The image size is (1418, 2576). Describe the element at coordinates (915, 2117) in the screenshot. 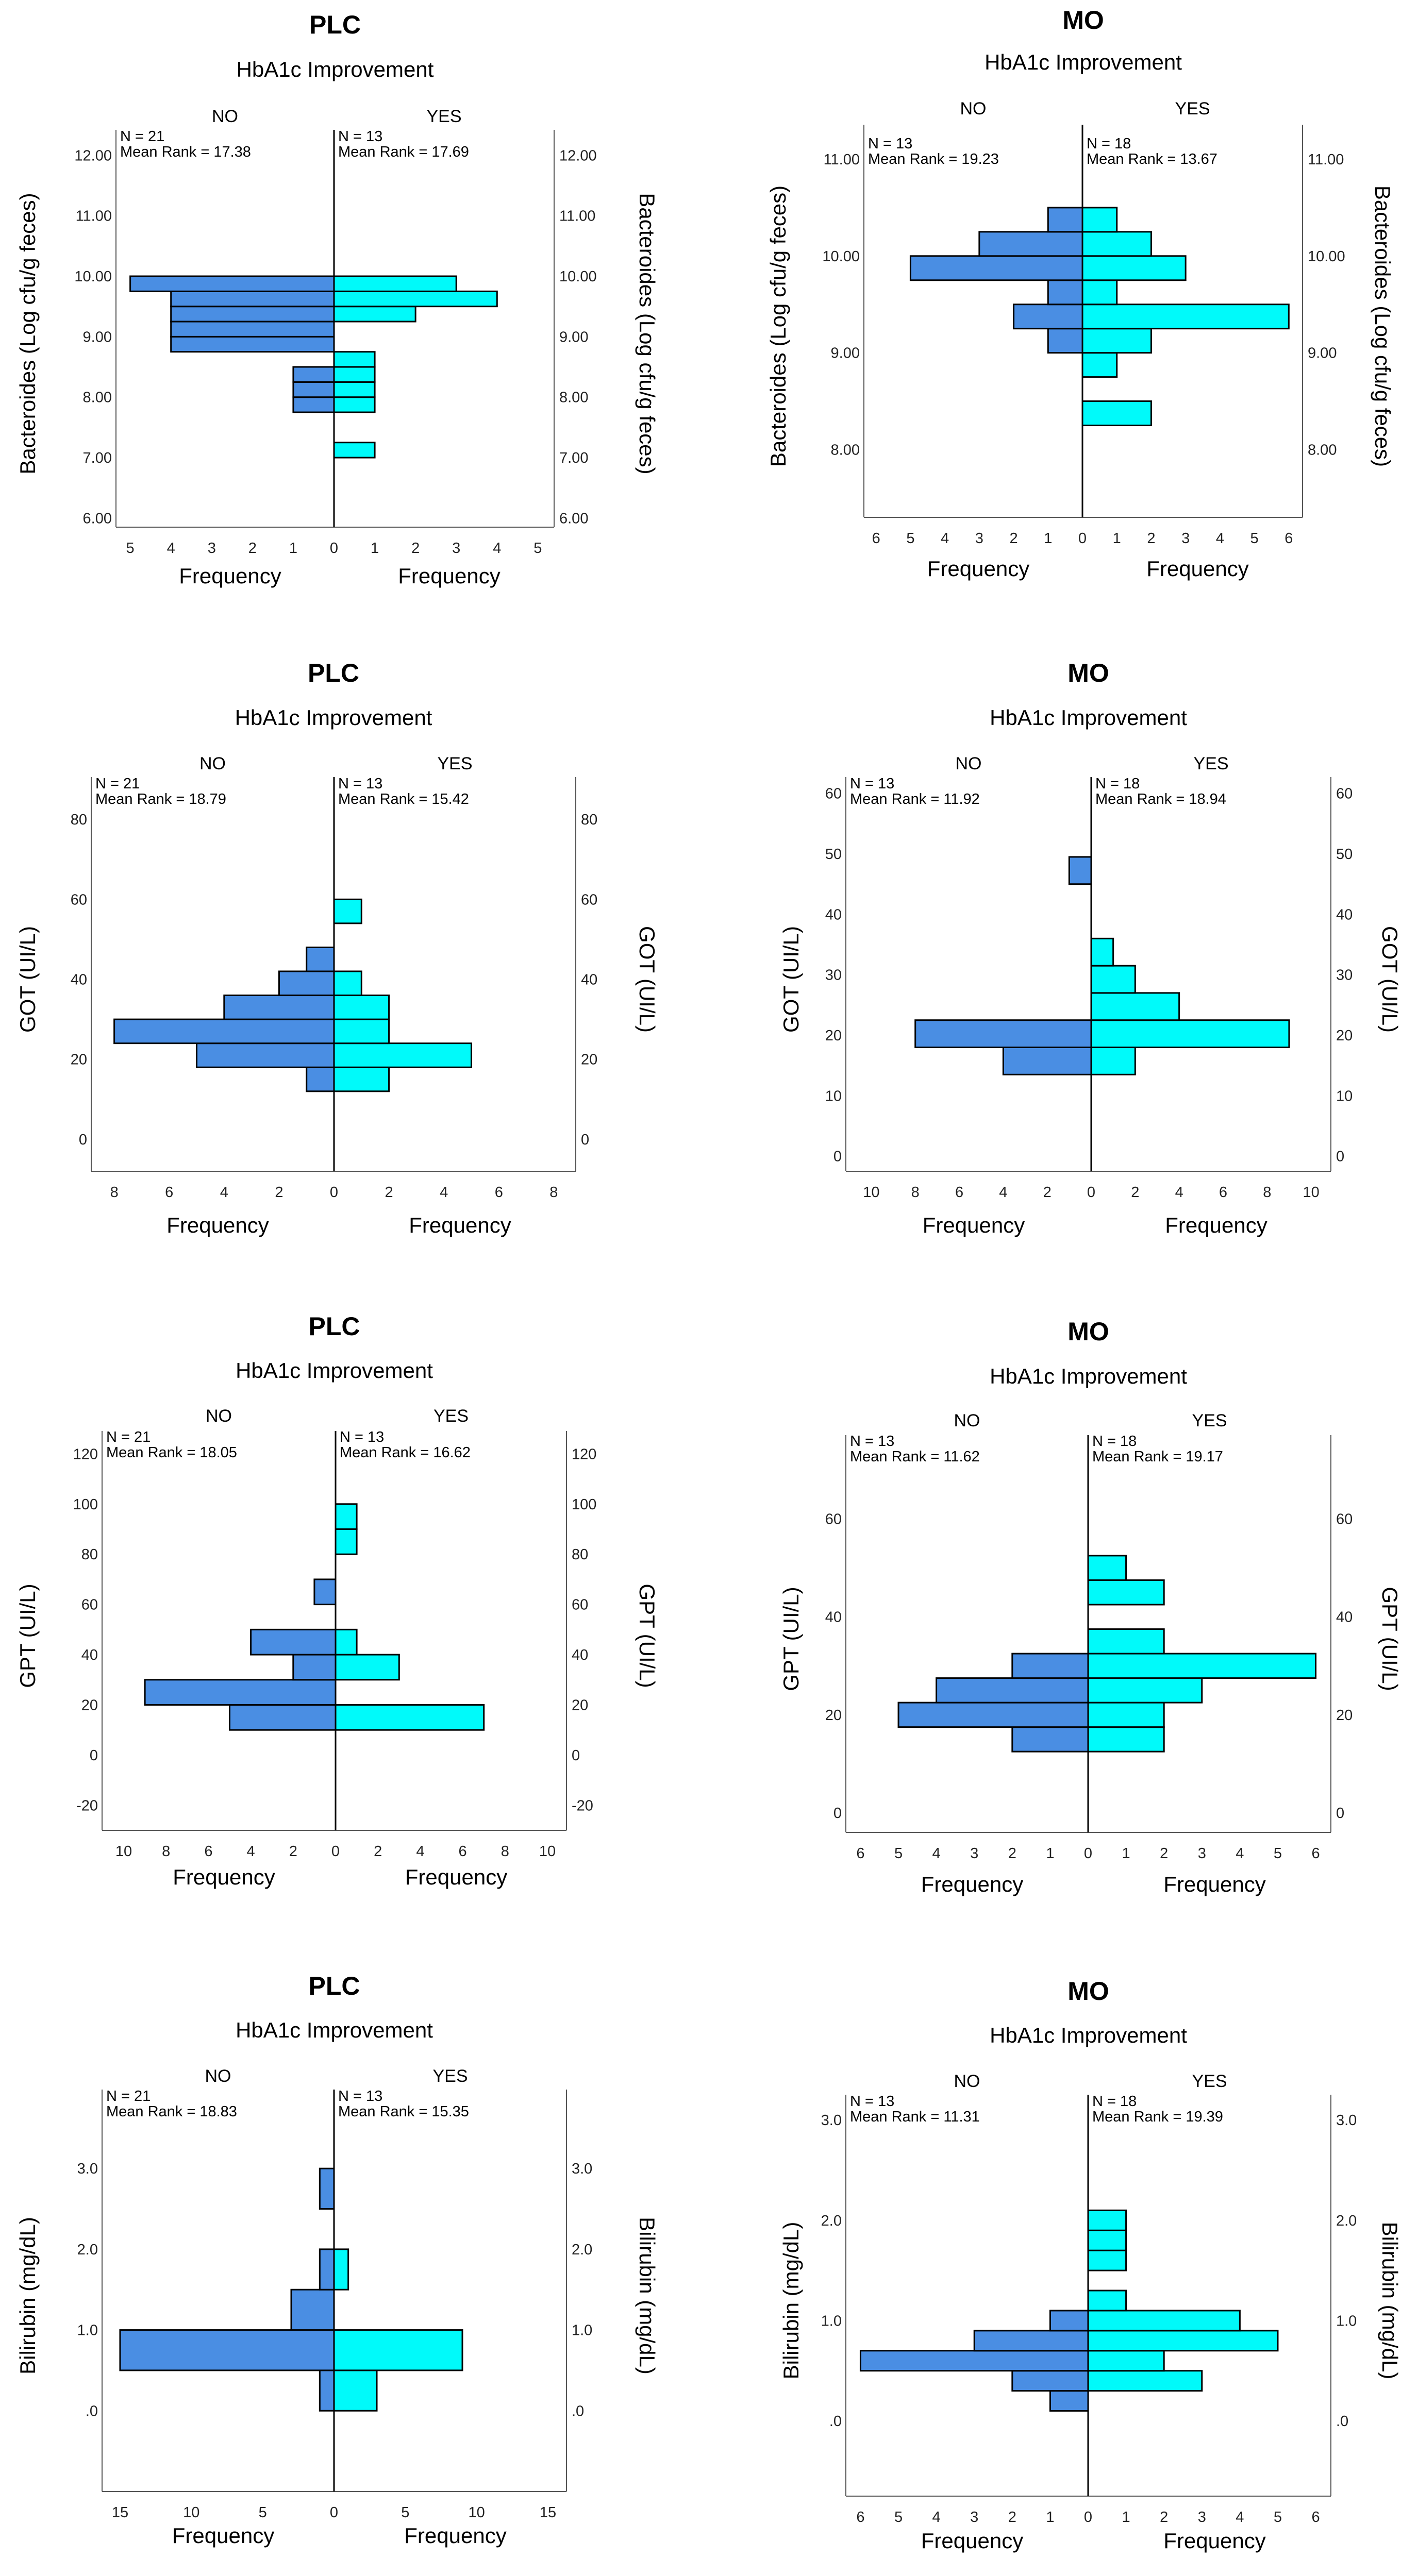

I see `left-stat-line: Mean Rank = 11.31` at that location.